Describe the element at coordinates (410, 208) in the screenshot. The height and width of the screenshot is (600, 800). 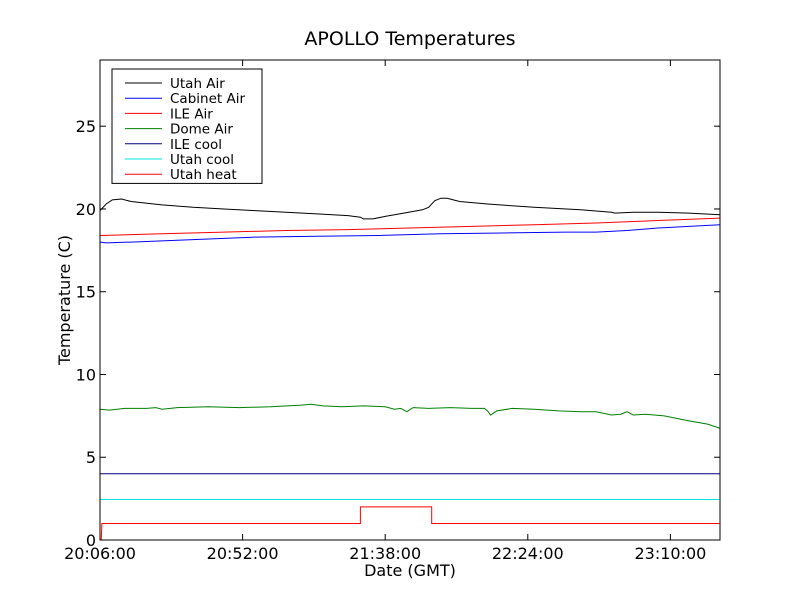
I see `series-line-utah-air` at that location.